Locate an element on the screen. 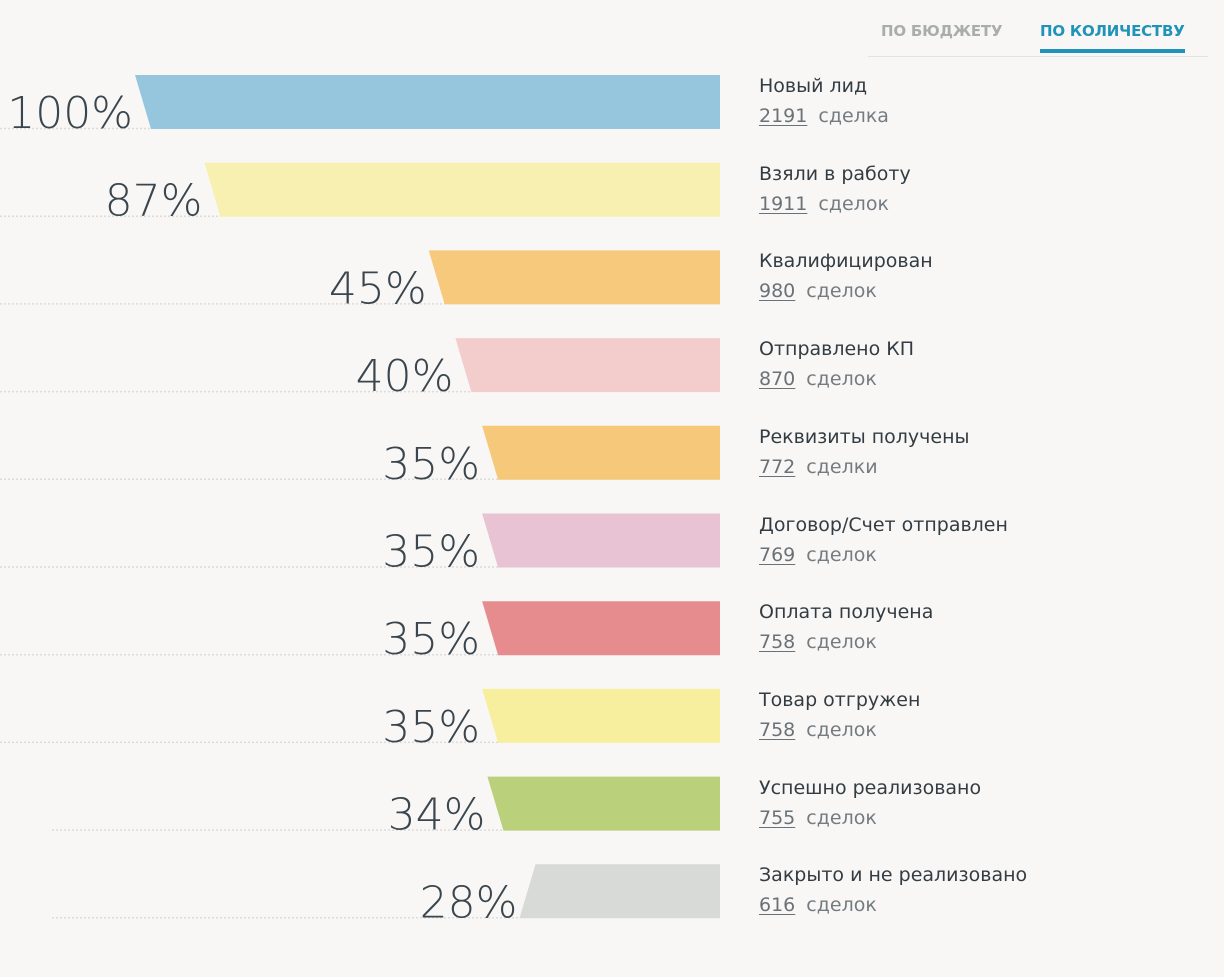 The width and height of the screenshot is (1224, 977). percent-label: 87% is located at coordinates (154, 201).